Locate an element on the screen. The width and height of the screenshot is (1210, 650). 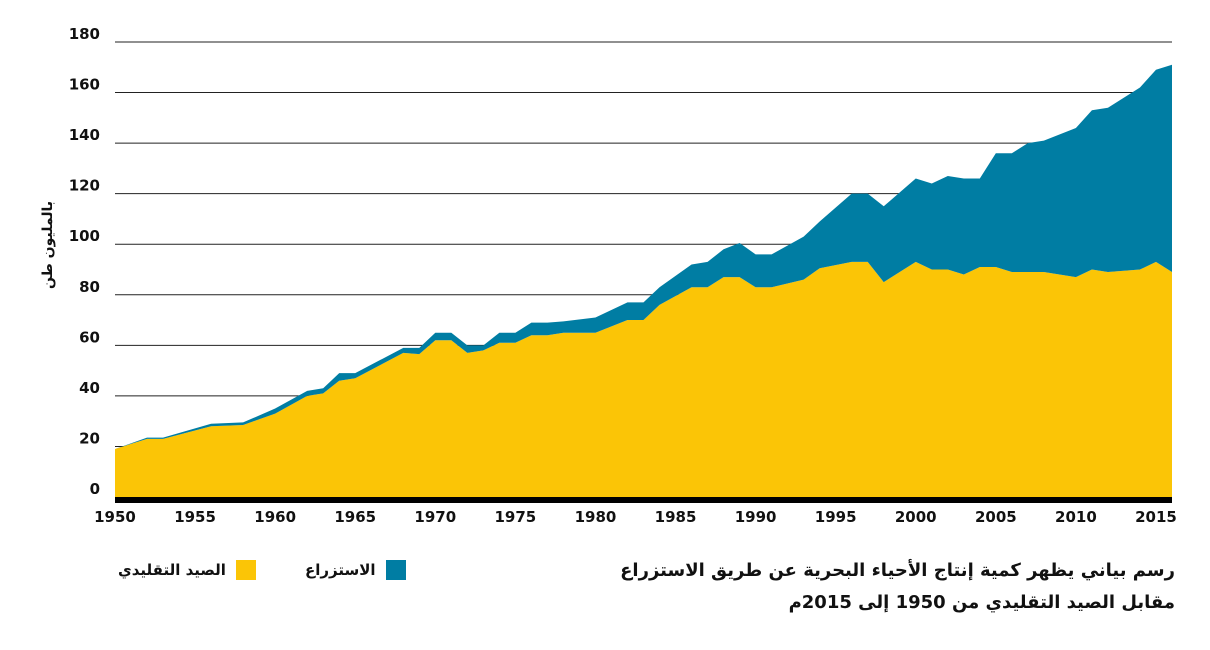
caption-line-2: مقابل الصيد التقليدي من 1950 إلى 2015م is located at coordinates (981, 602).